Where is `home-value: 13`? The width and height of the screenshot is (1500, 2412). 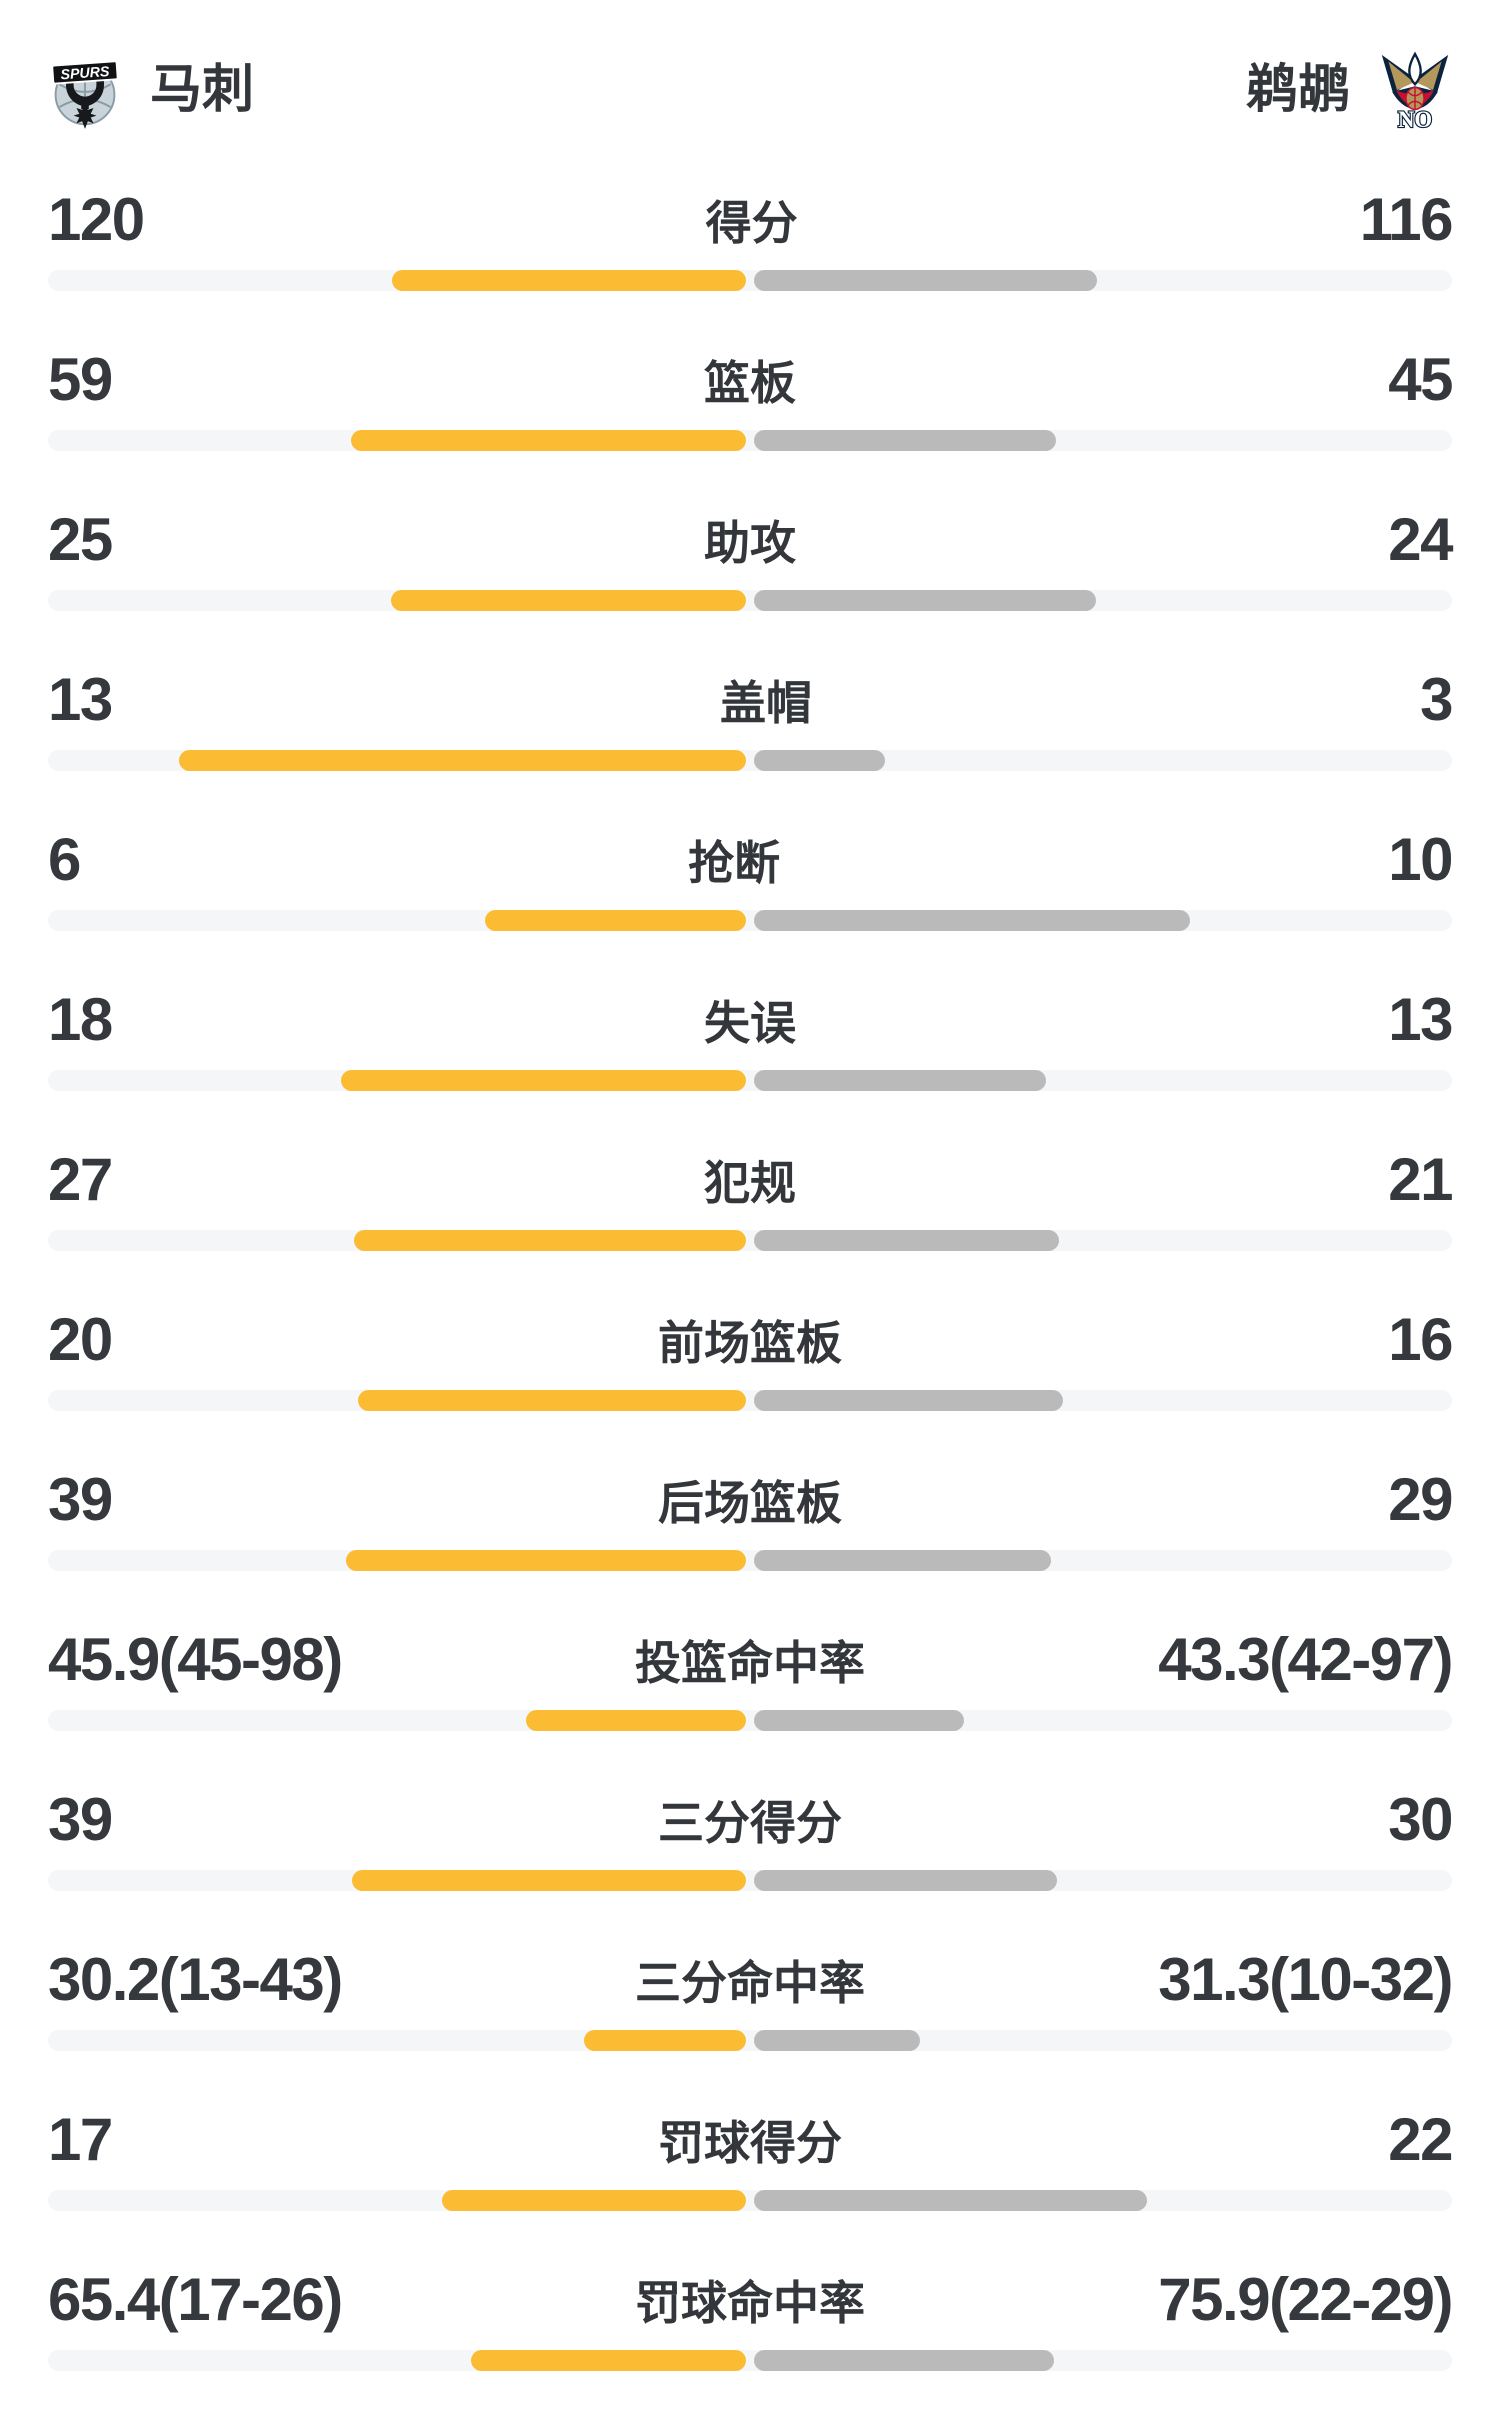
home-value: 13 is located at coordinates (80, 699).